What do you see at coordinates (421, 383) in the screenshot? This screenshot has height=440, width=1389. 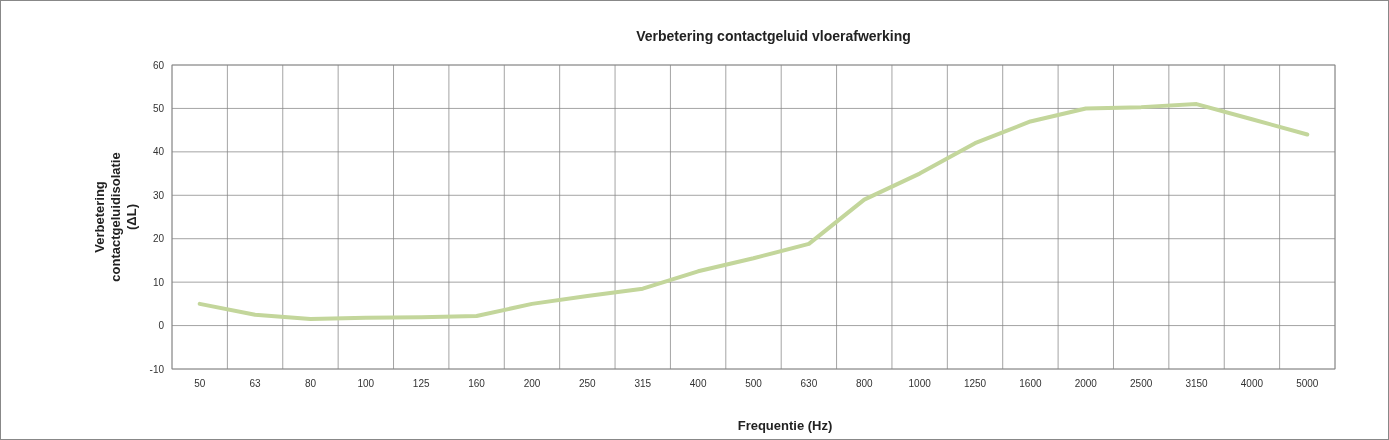 I see `x-tick-label: 125` at bounding box center [421, 383].